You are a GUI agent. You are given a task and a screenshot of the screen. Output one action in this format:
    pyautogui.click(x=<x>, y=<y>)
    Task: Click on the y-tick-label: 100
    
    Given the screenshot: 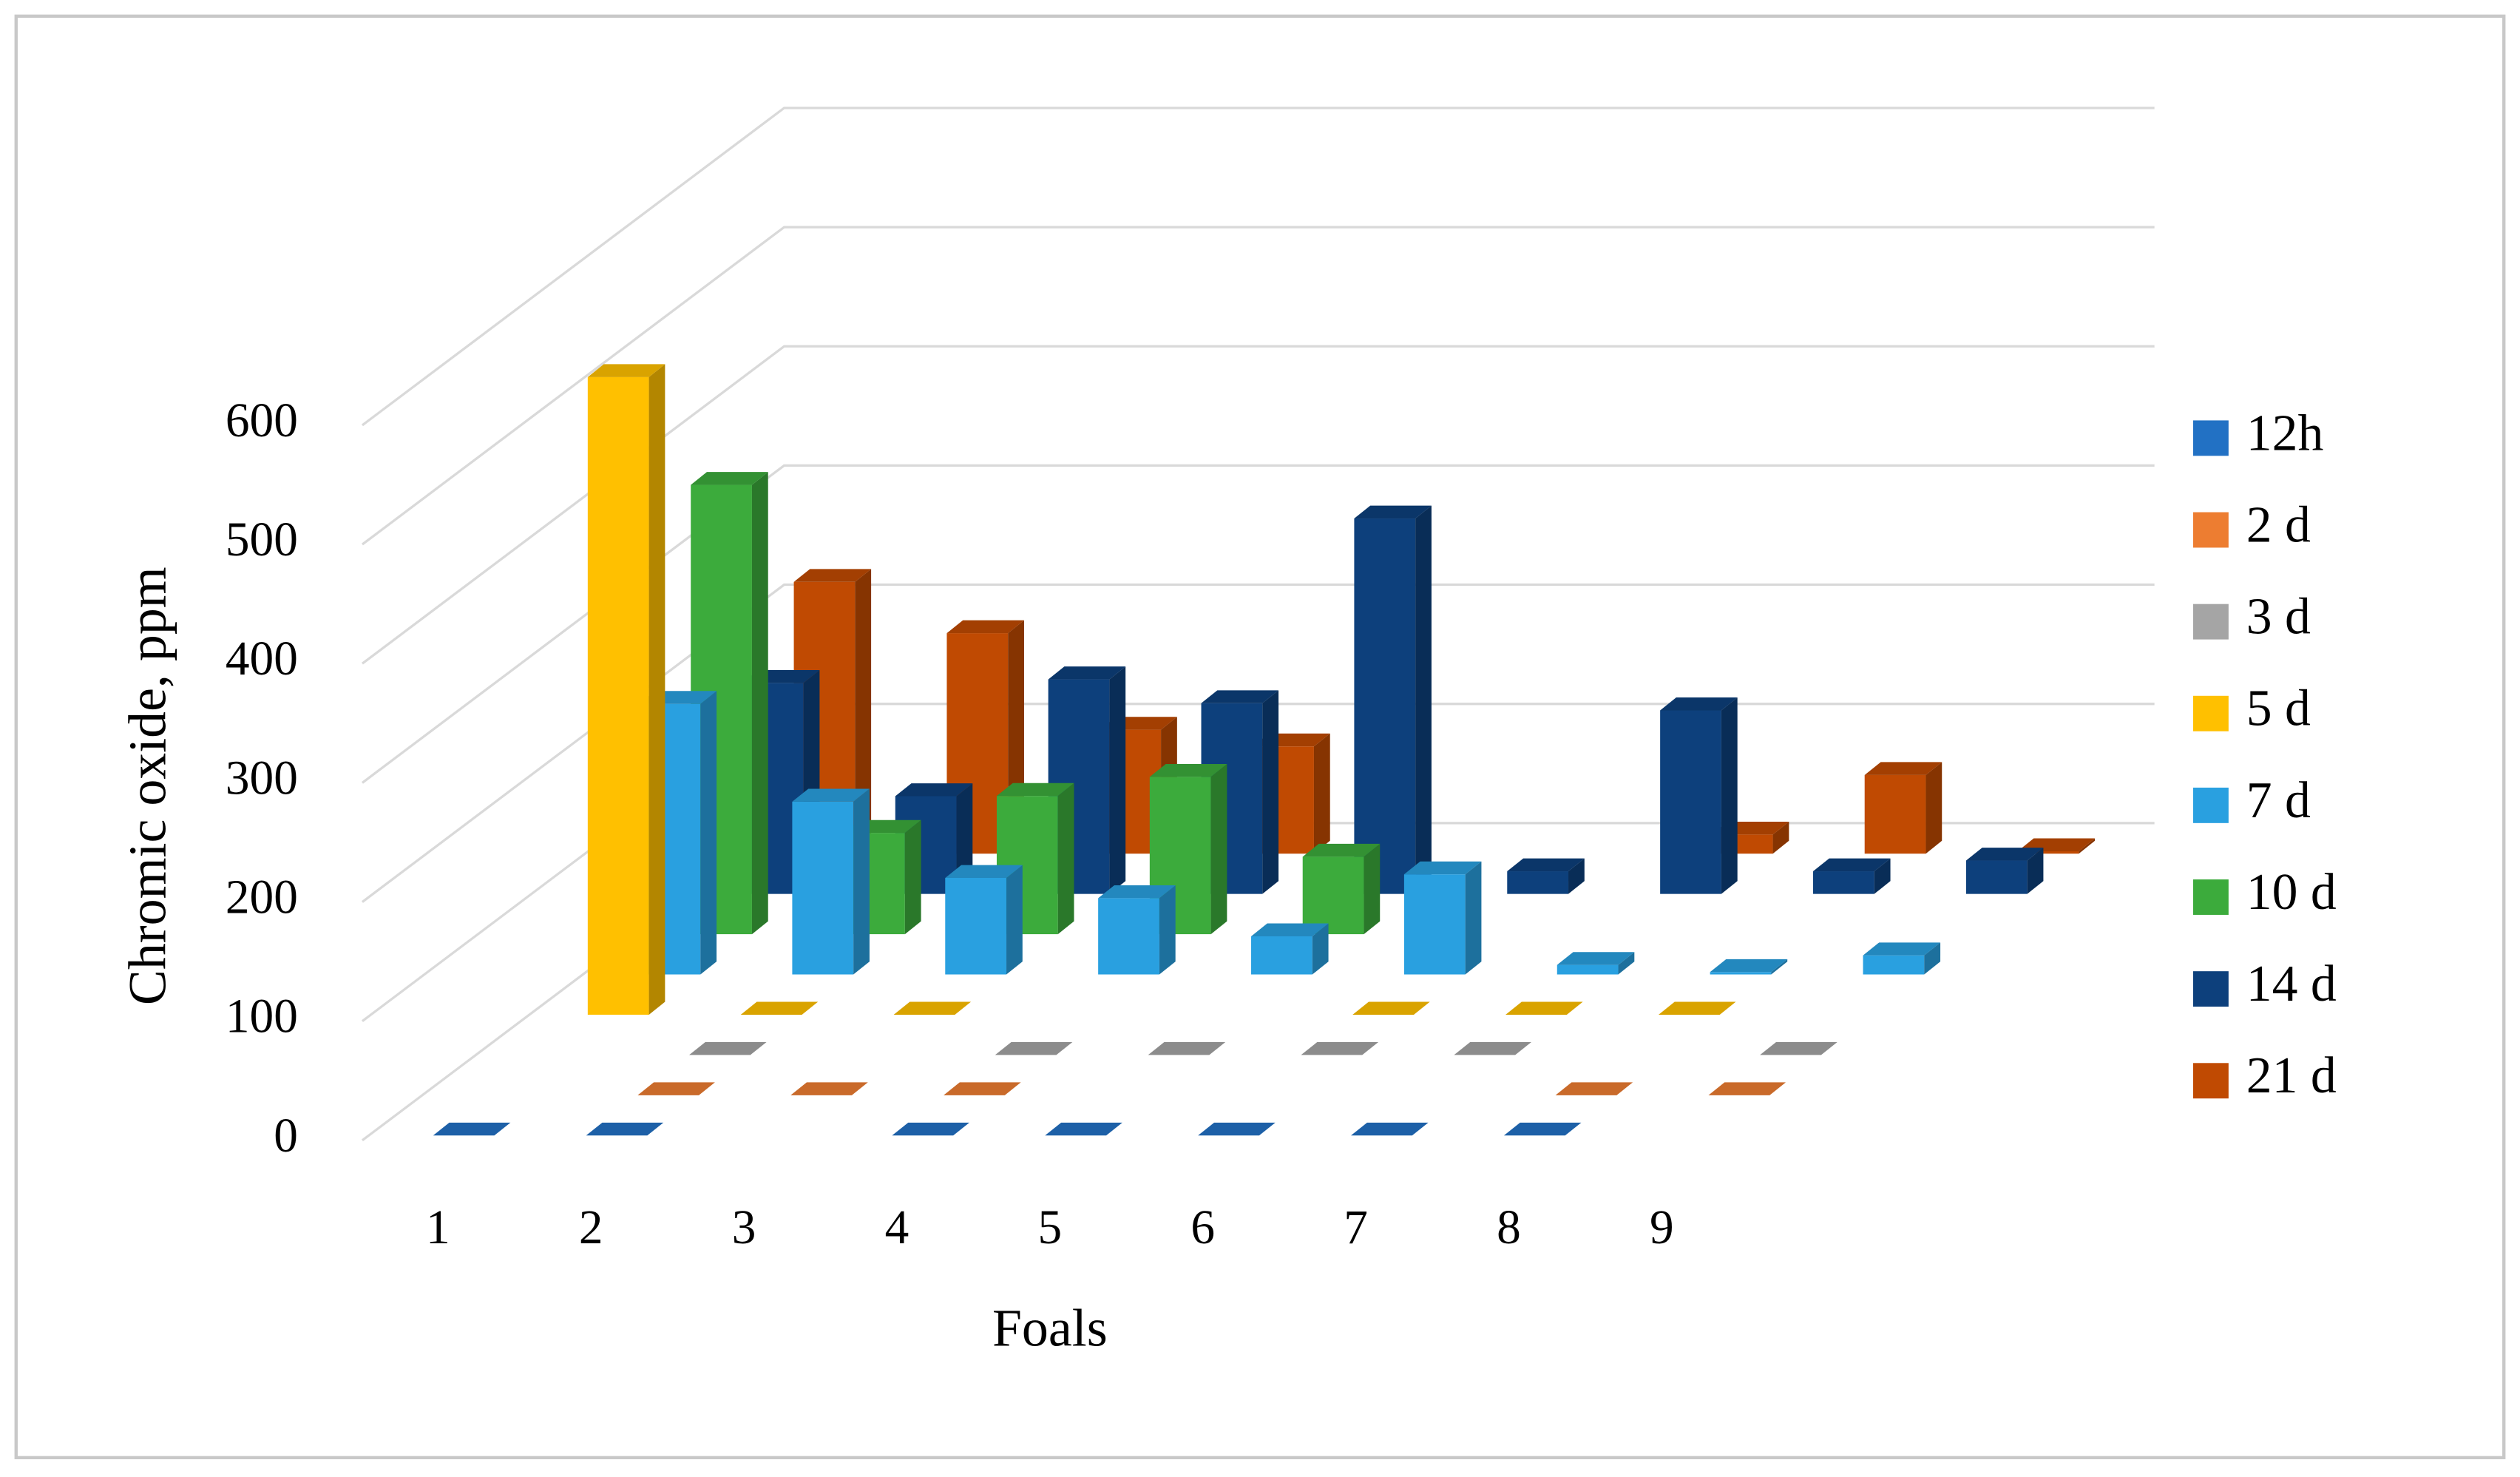 What is the action you would take?
    pyautogui.click(x=262, y=1017)
    